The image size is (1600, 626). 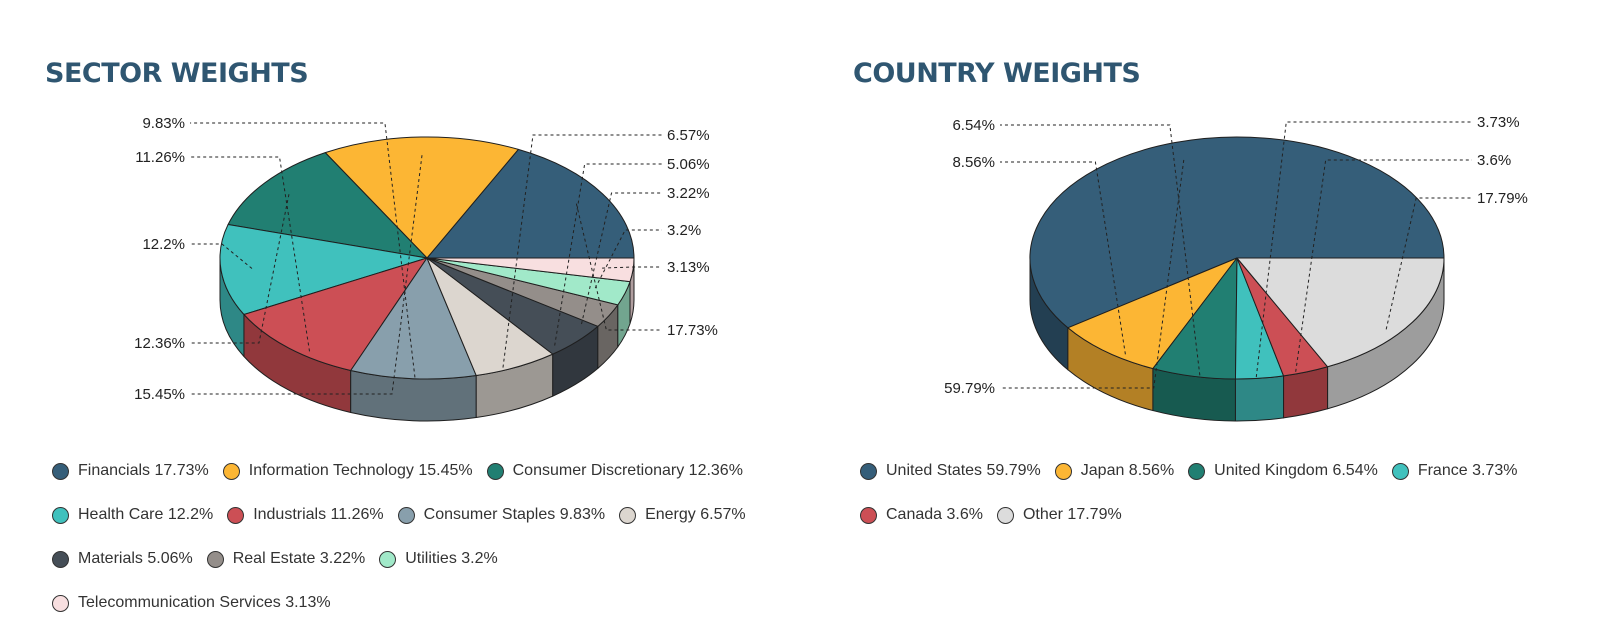 What do you see at coordinates (1063, 258) in the screenshot?
I see `country-leader-japan` at bounding box center [1063, 258].